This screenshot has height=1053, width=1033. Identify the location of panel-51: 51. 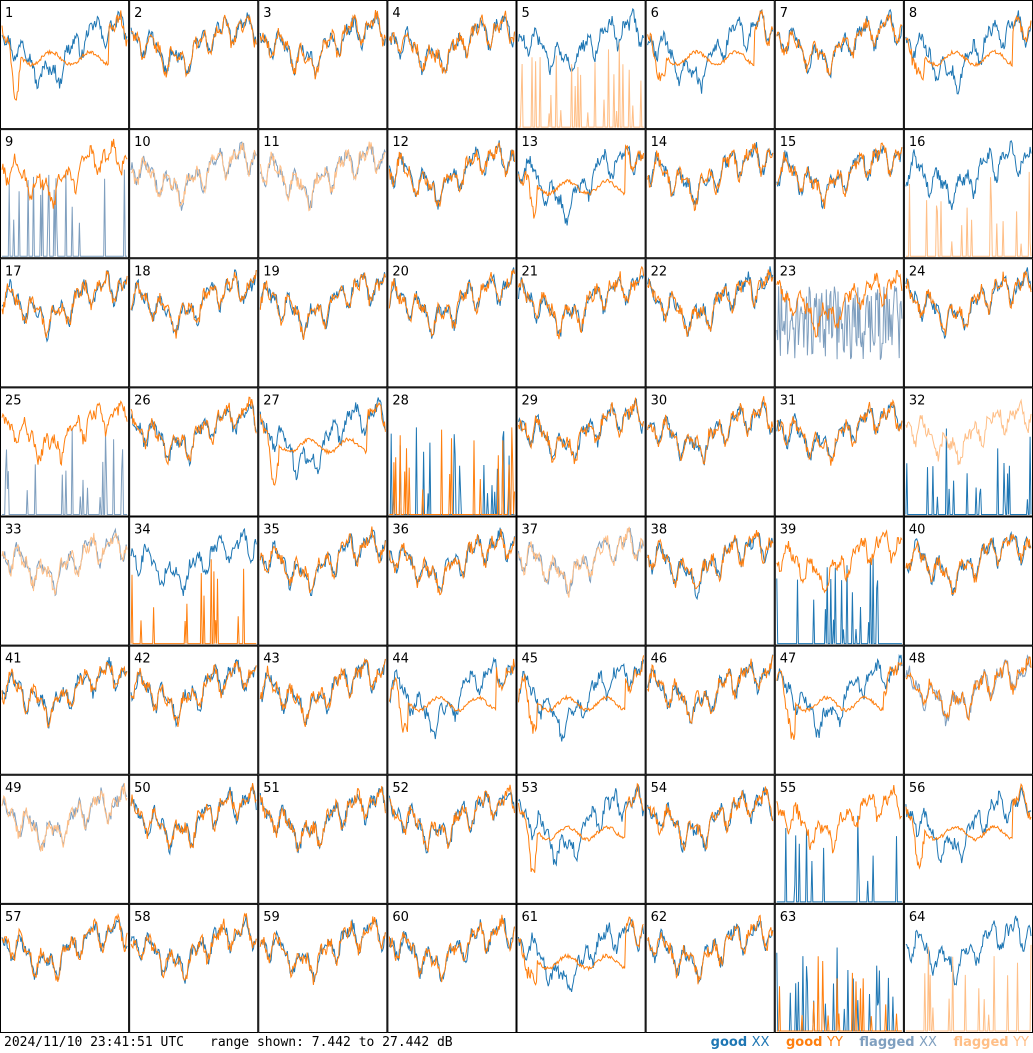
(323, 839).